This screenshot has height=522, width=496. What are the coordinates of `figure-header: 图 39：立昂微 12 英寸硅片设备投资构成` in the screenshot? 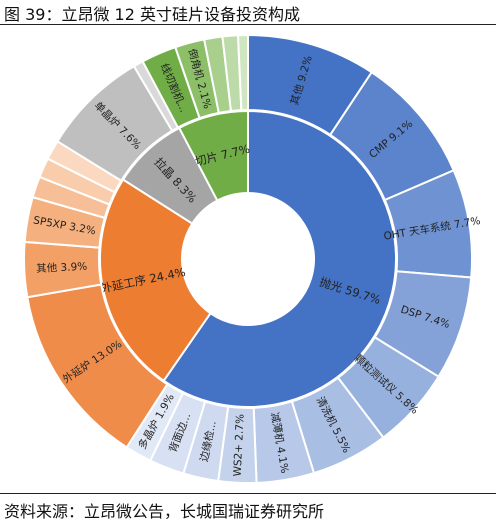 It's located at (248, 12).